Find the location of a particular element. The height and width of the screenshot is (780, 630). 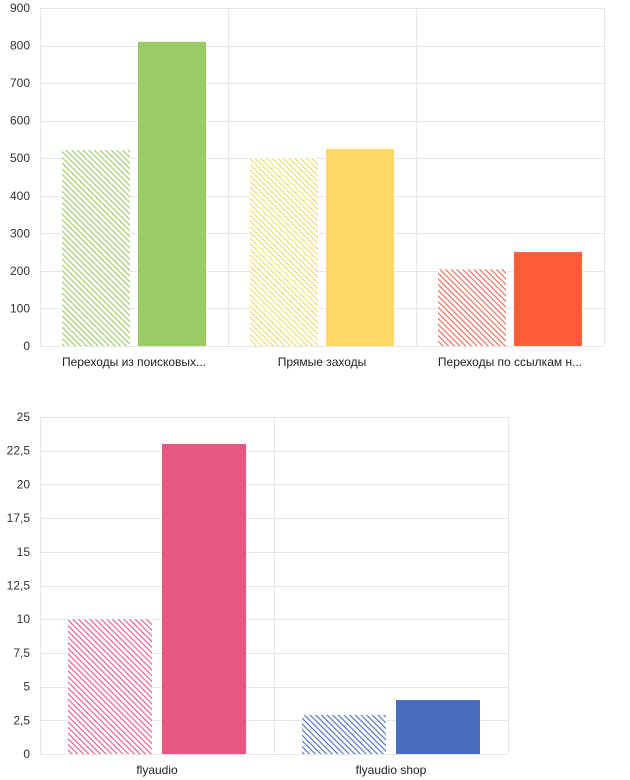

y-tick-label: 100 is located at coordinates (20, 308).